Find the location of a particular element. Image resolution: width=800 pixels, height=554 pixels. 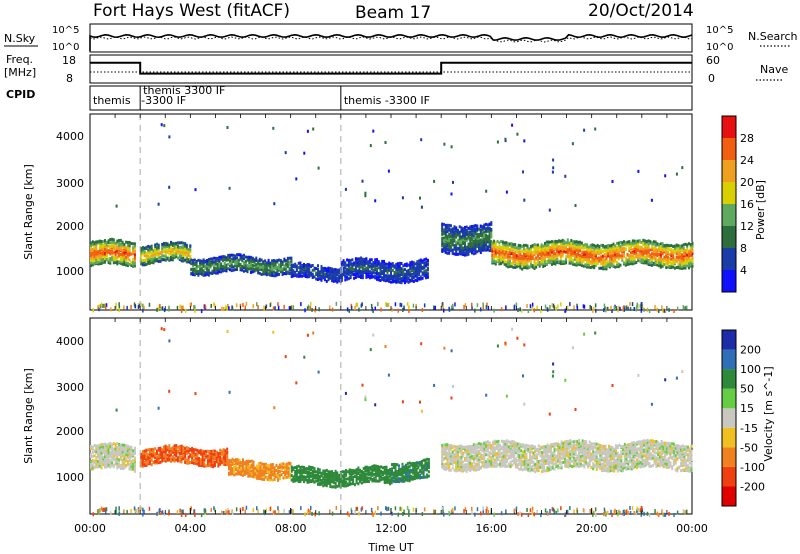

freq-panel is located at coordinates (391, 69).